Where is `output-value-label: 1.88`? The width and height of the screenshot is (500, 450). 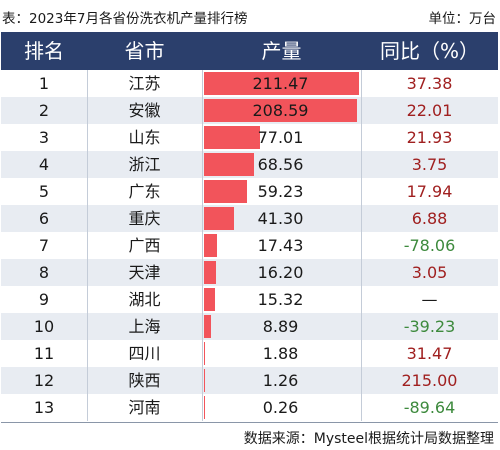
output-value-label: 1.88 is located at coordinates (280, 353).